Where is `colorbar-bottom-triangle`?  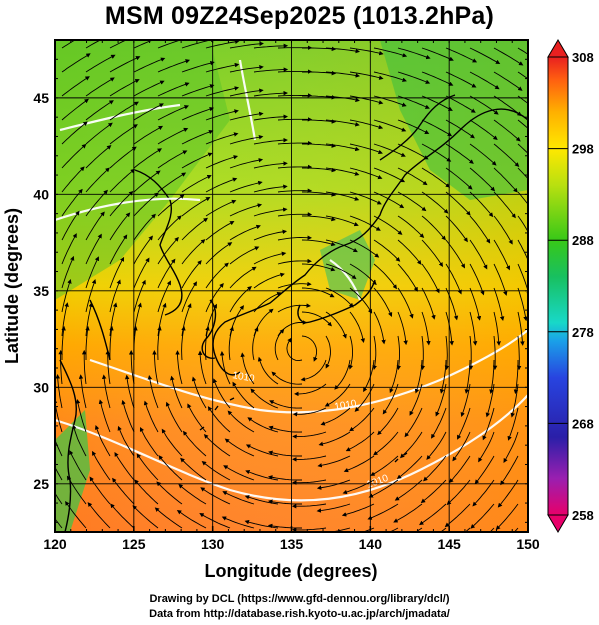 colorbar-bottom-triangle is located at coordinates (558, 523).